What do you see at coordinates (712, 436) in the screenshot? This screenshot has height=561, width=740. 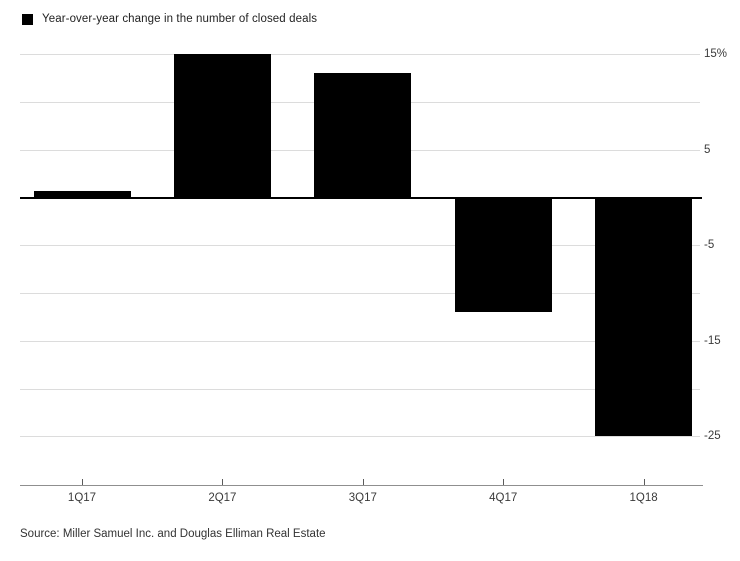 I see `y-axis-label--25: -25` at bounding box center [712, 436].